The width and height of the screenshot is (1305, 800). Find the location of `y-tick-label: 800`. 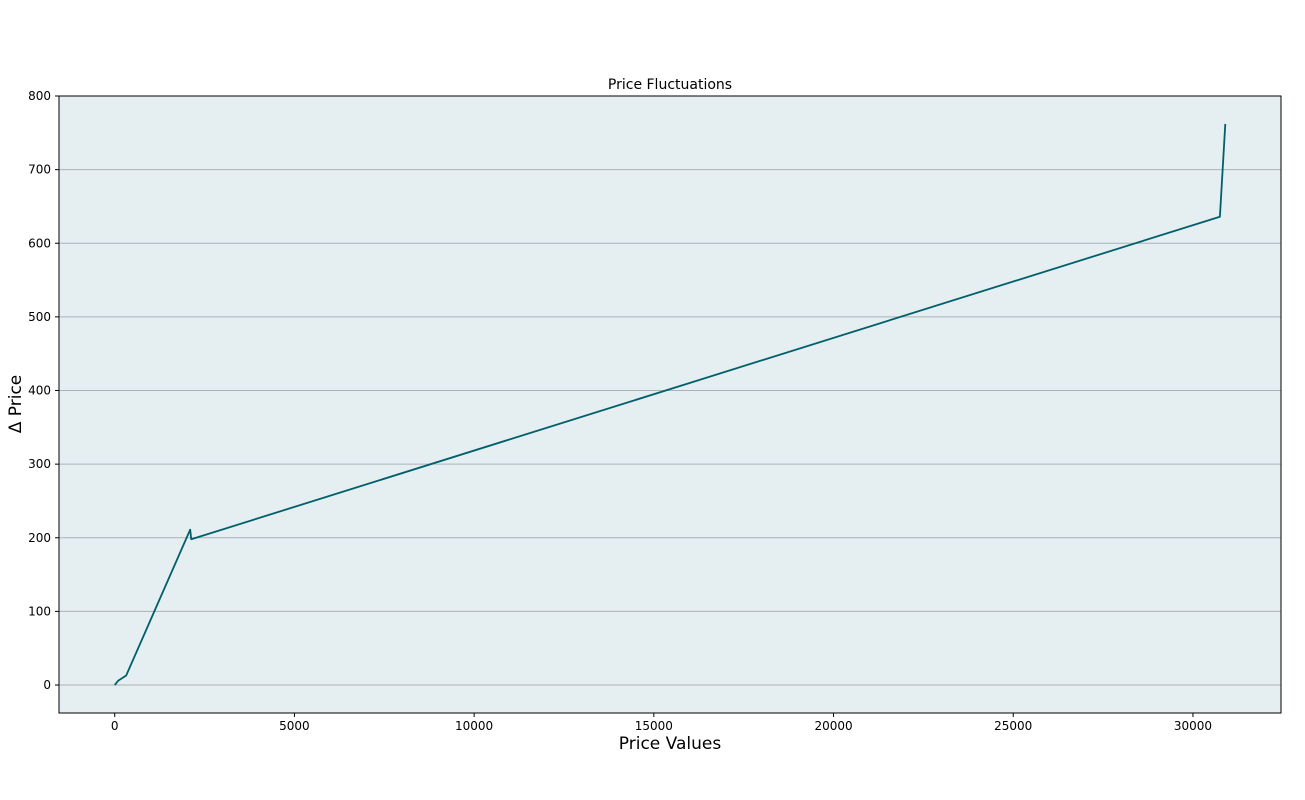

y-tick-label: 800 is located at coordinates (39, 96).